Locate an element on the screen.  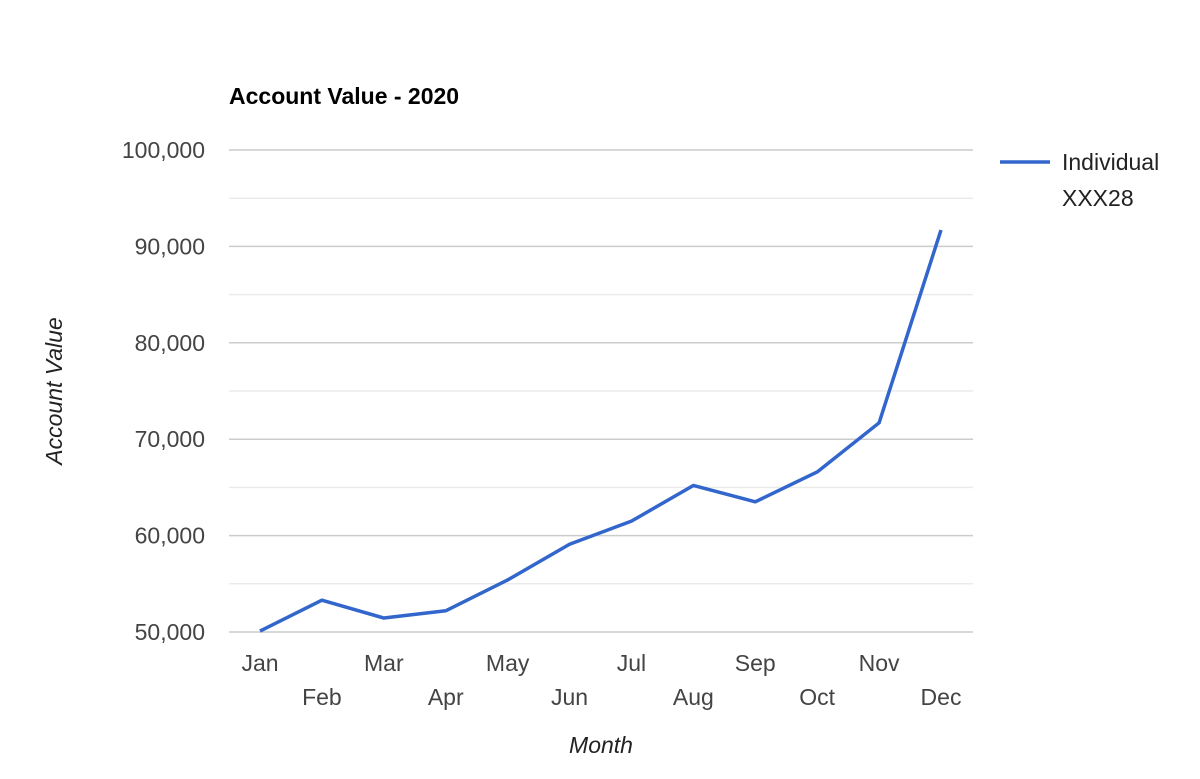
legend: Individual XXX28 is located at coordinates (1079, 180).